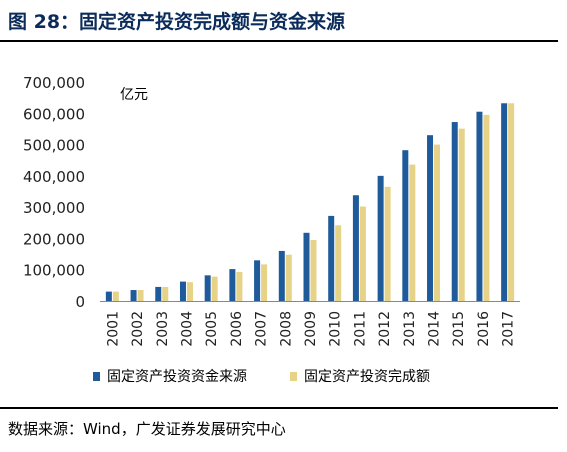  Describe the element at coordinates (336, 329) in the screenshot. I see `x-tick-label: 2010` at that location.